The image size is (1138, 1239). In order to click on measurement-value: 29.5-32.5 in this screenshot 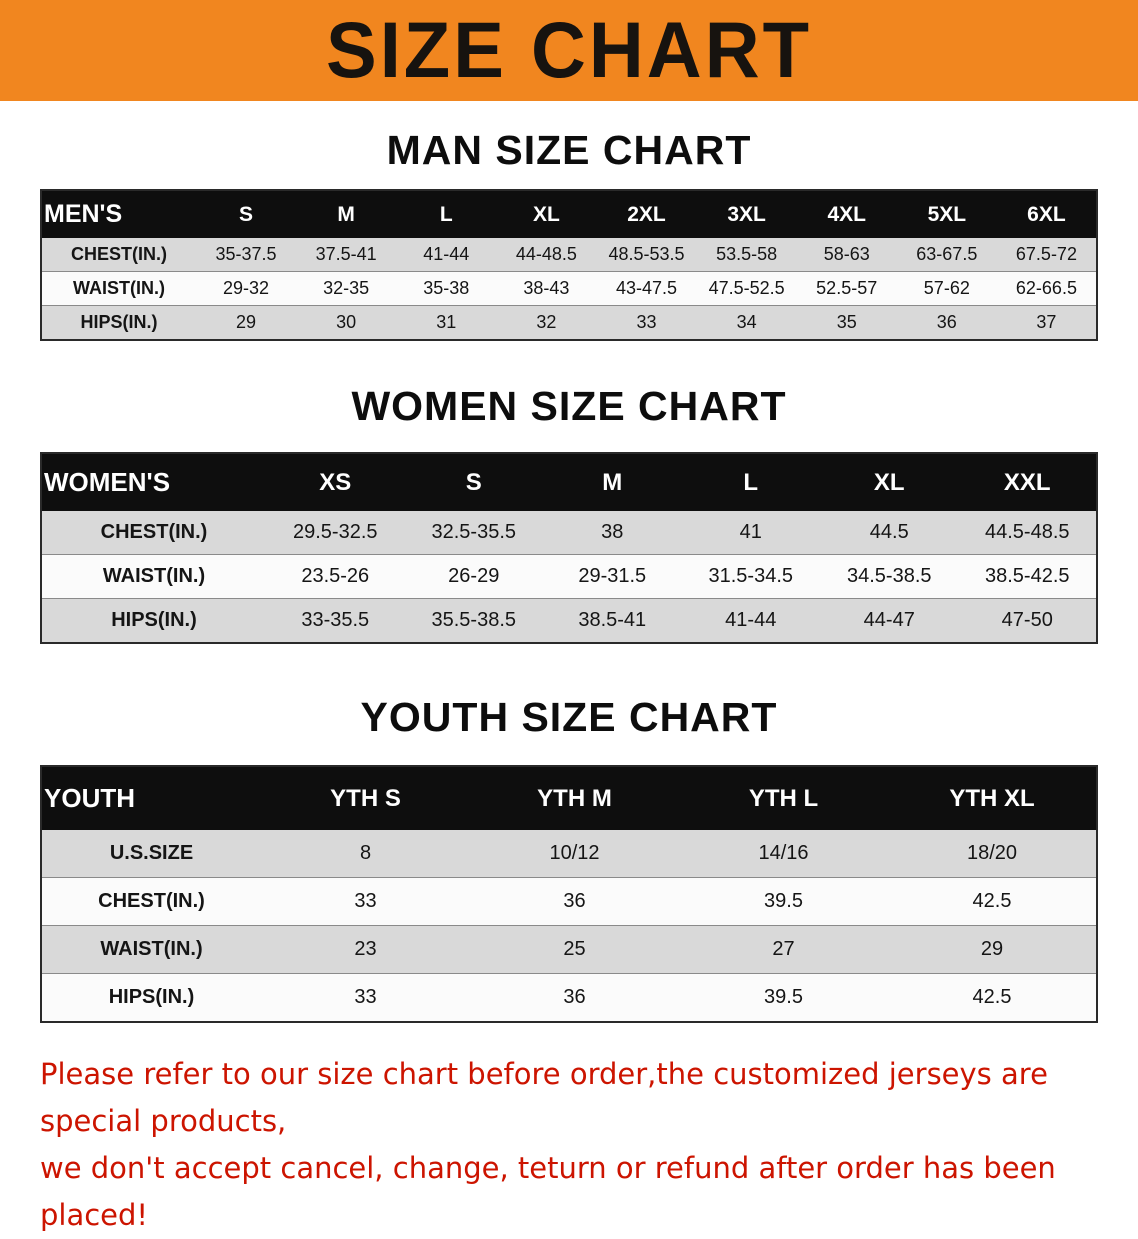, I will do `click(335, 533)`.